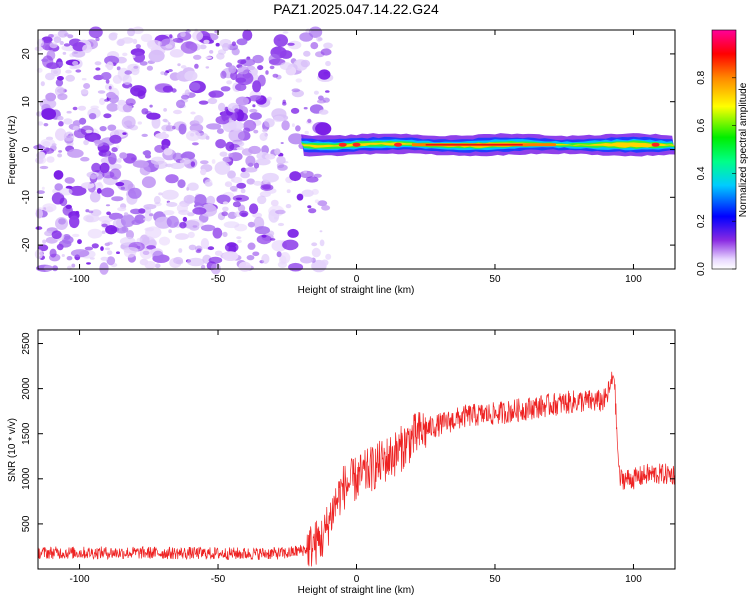 The image size is (750, 600). Describe the element at coordinates (724, 149) in the screenshot. I see `colorbar-gradient` at that location.